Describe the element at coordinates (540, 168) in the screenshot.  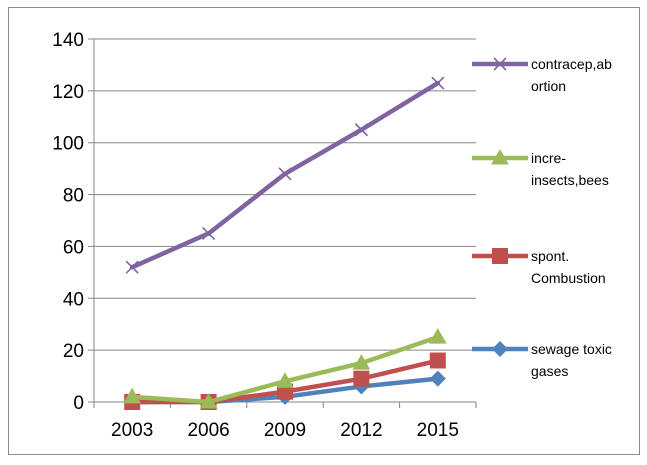
I see `legend-entry: incre-insects,bees` at that location.